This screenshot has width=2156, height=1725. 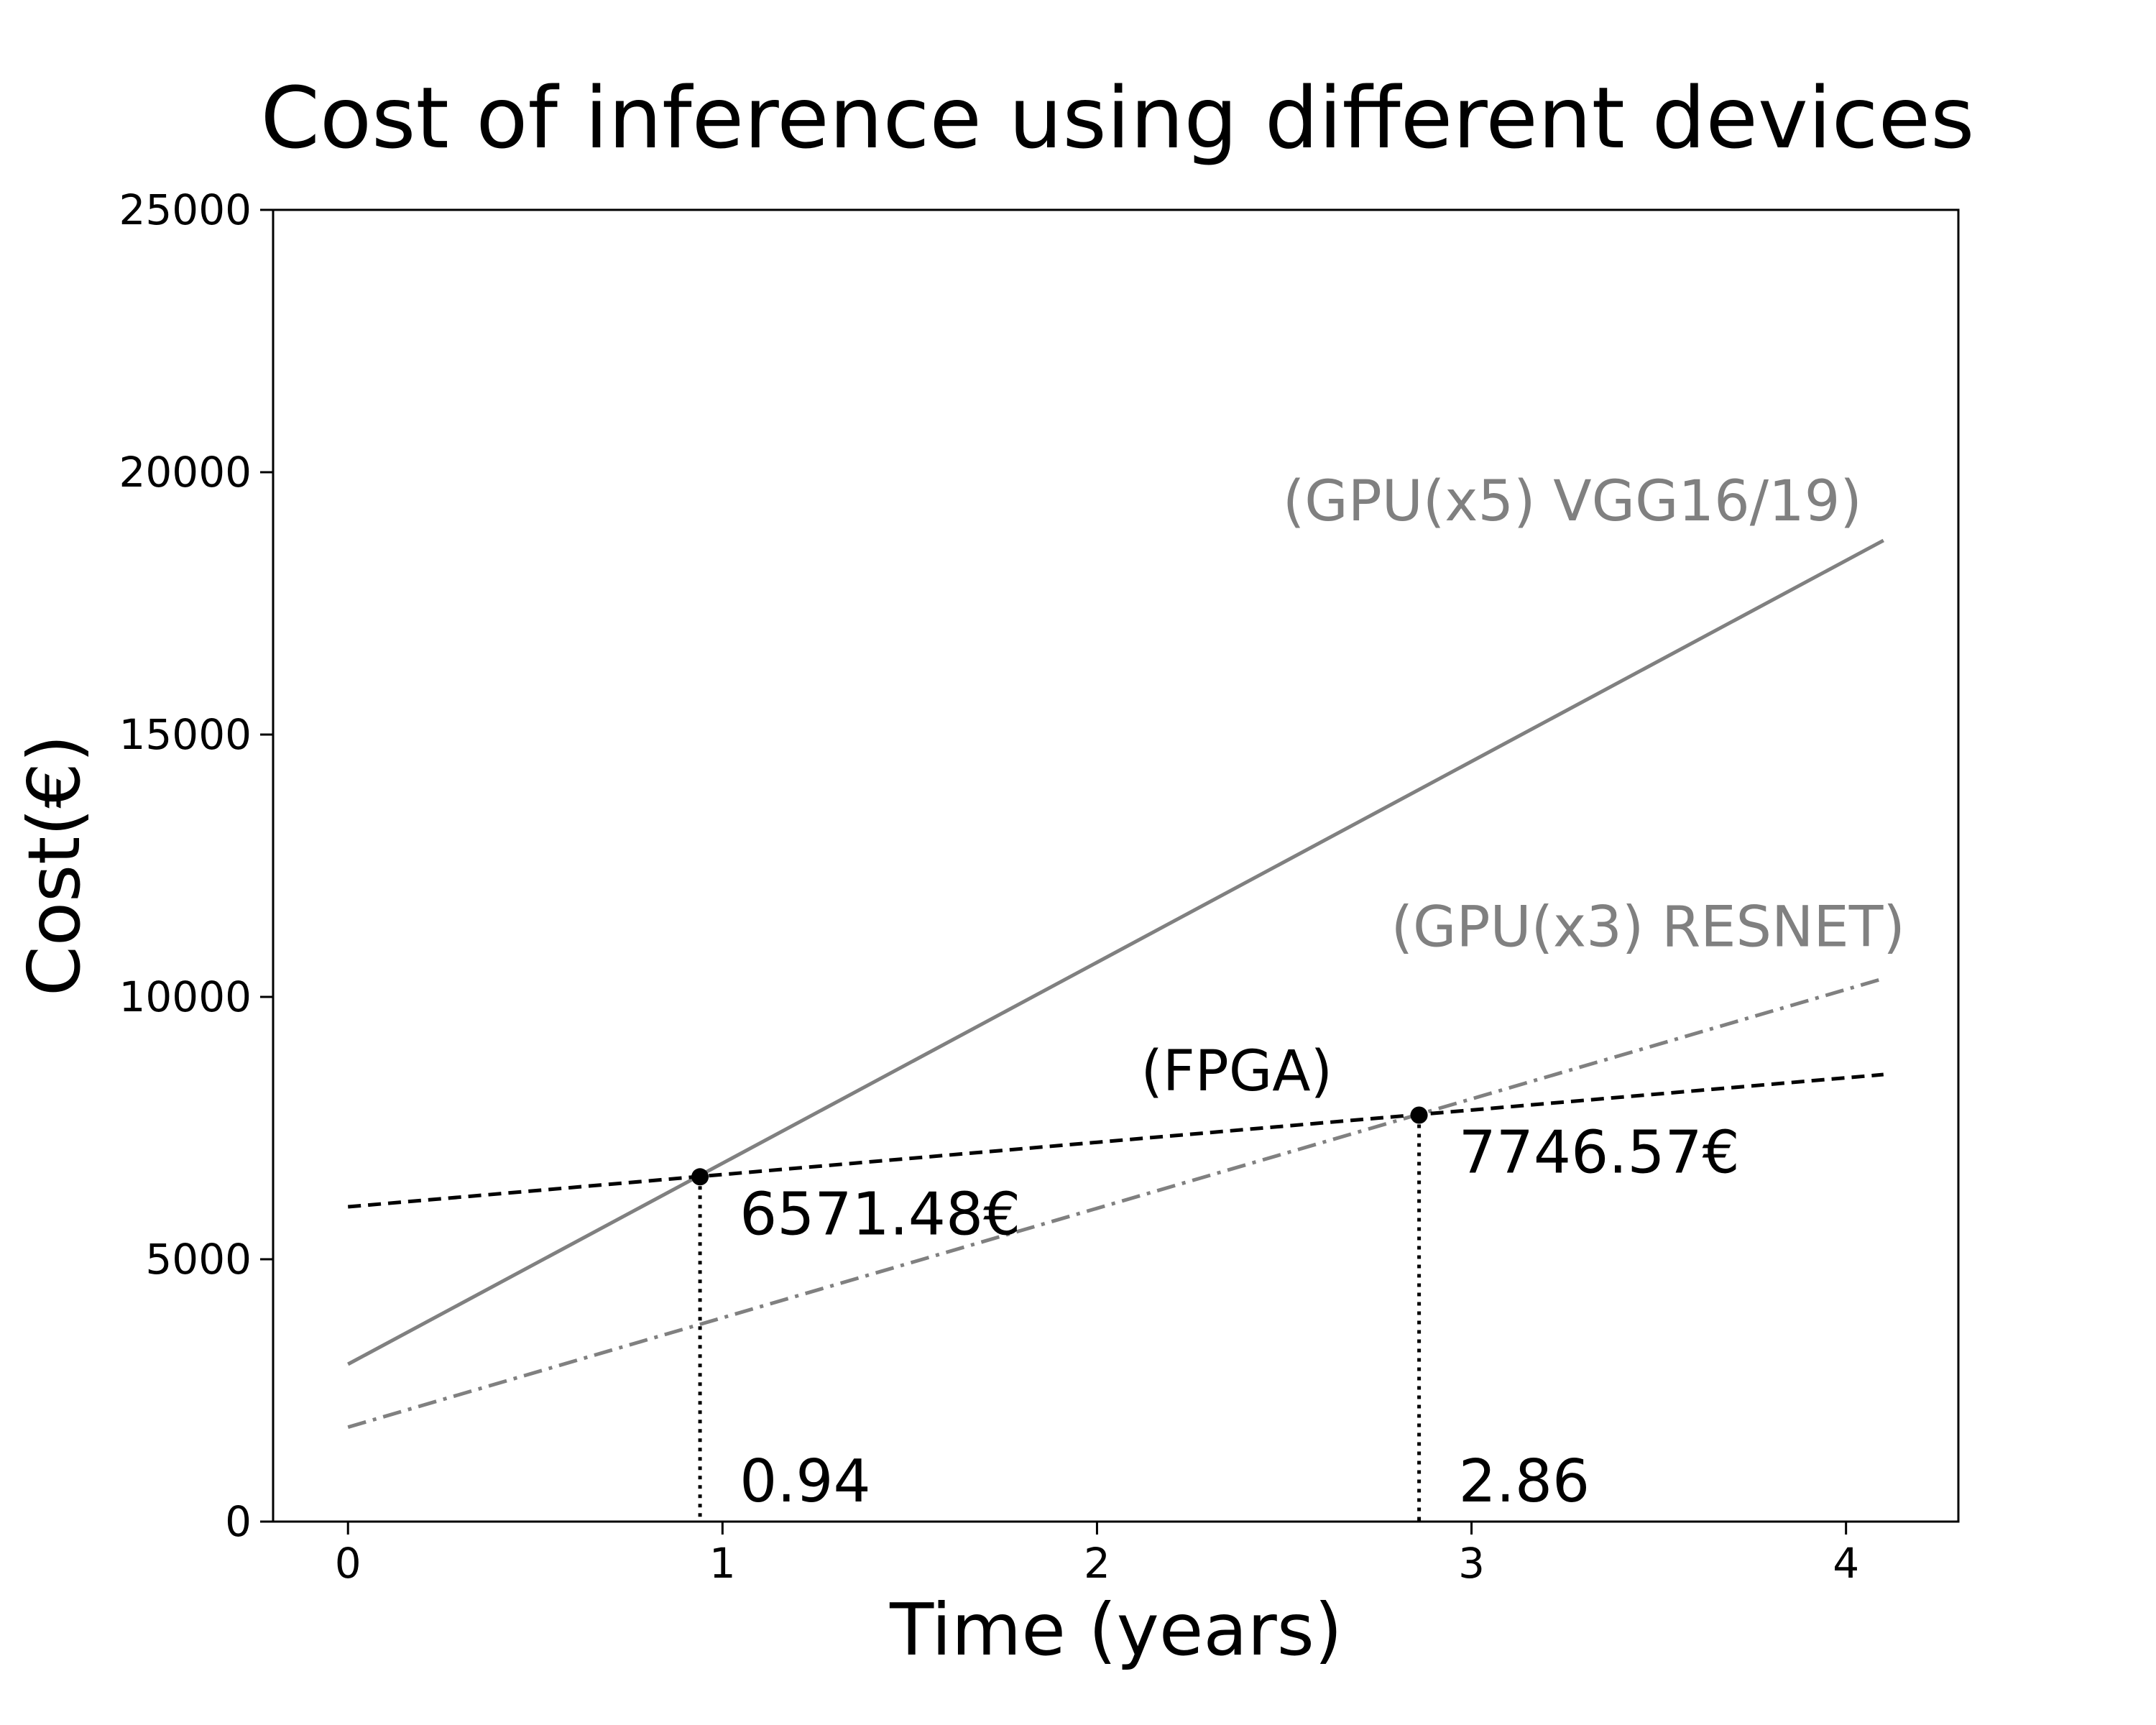 What do you see at coordinates (1572, 501) in the screenshot?
I see `series-label-0: (GPU(x5) VGG16/19)` at bounding box center [1572, 501].